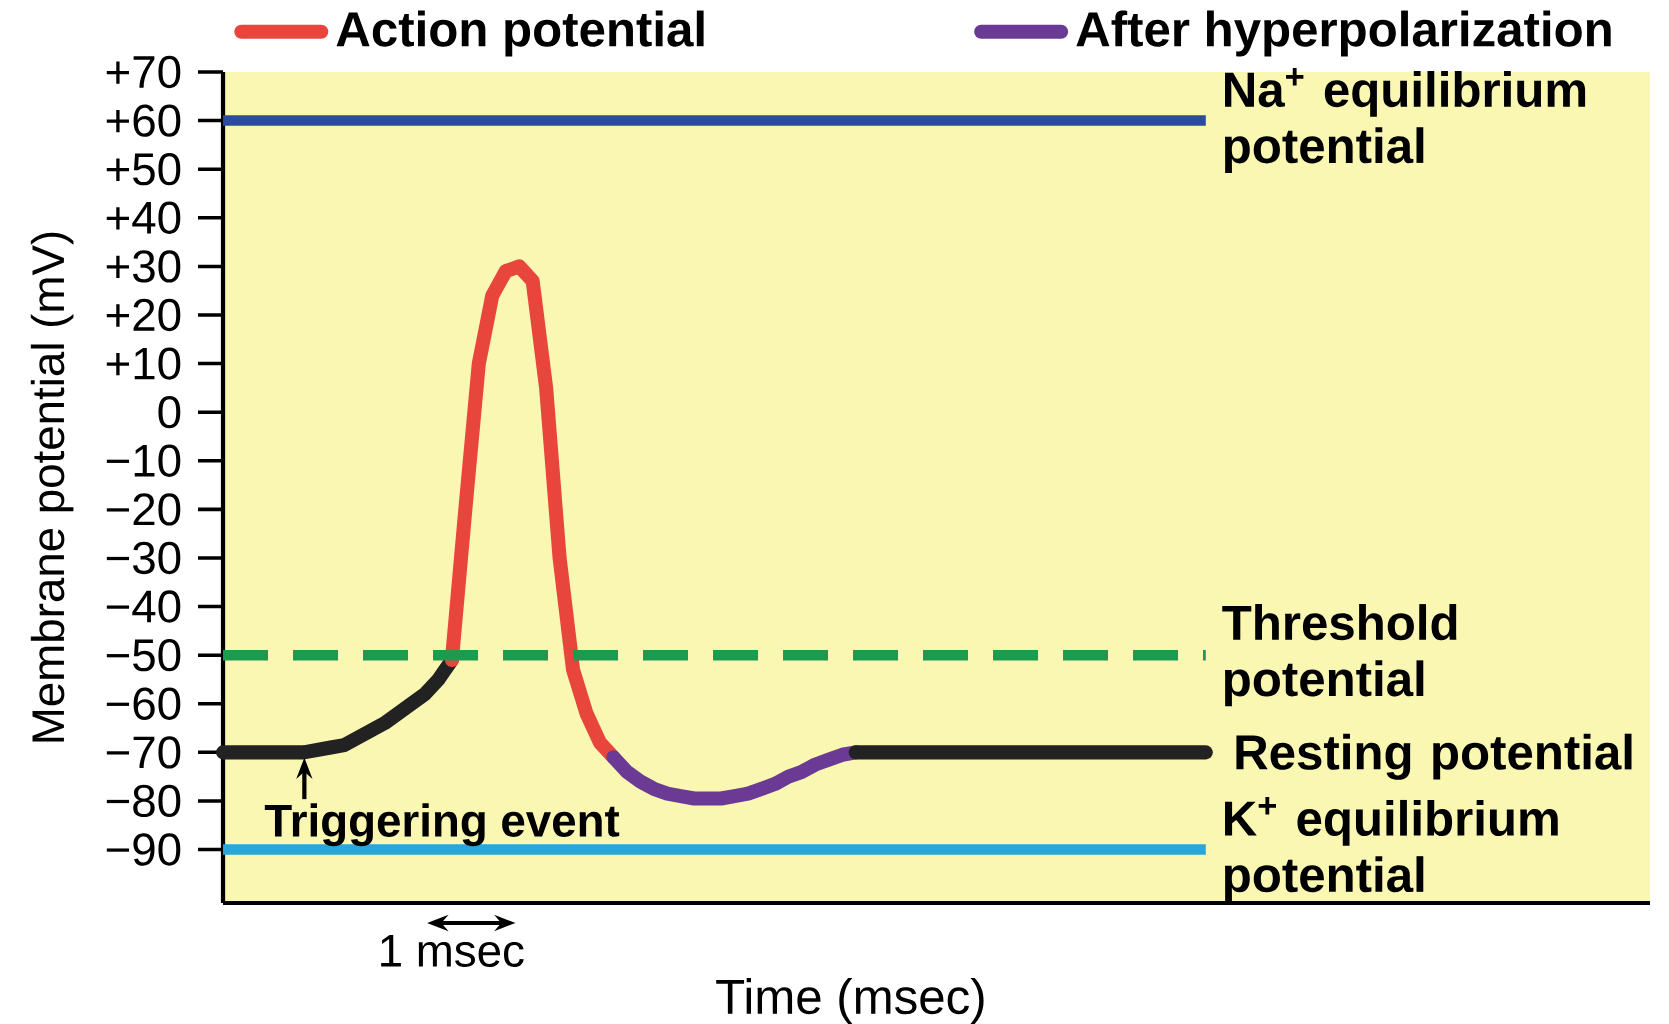 The height and width of the screenshot is (1024, 1669). What do you see at coordinates (143, 509) in the screenshot?
I see `y-tick-label: −20` at bounding box center [143, 509].